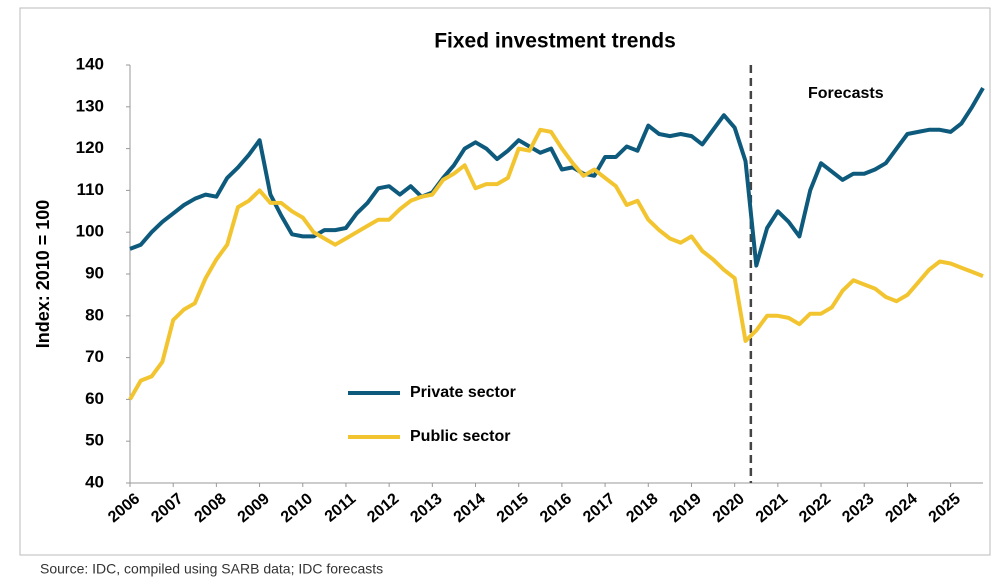 Image resolution: width=993 pixels, height=581 pixels. Describe the element at coordinates (90, 105) in the screenshot. I see `y-tick-label: 130` at that location.